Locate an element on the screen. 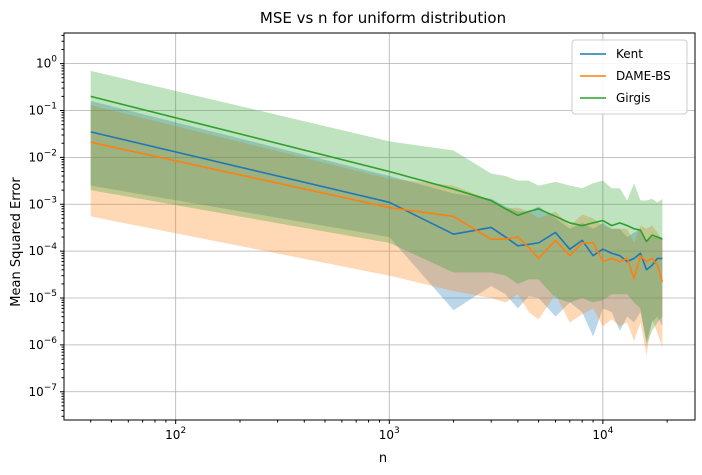 This screenshot has width=702, height=475. y-tick-label: 10⁻² is located at coordinates (42, 156).